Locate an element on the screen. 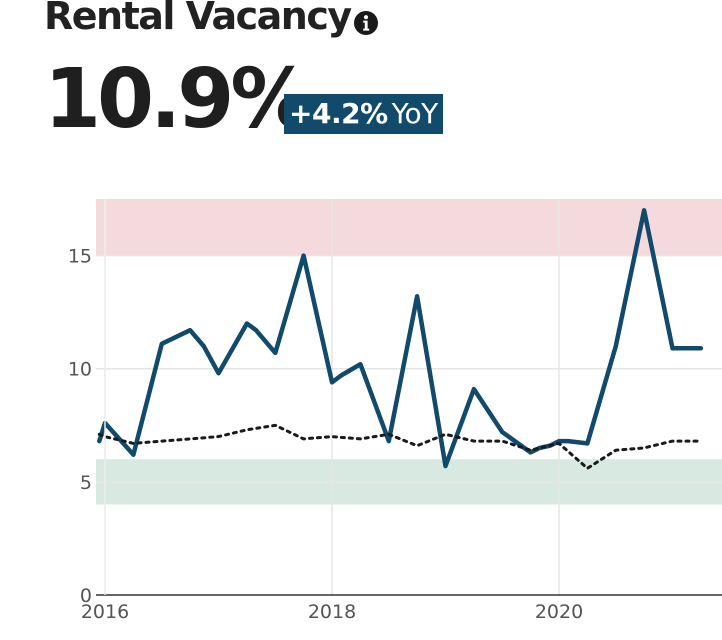 The height and width of the screenshot is (640, 722). x-tick-label: 2020 is located at coordinates (559, 612).